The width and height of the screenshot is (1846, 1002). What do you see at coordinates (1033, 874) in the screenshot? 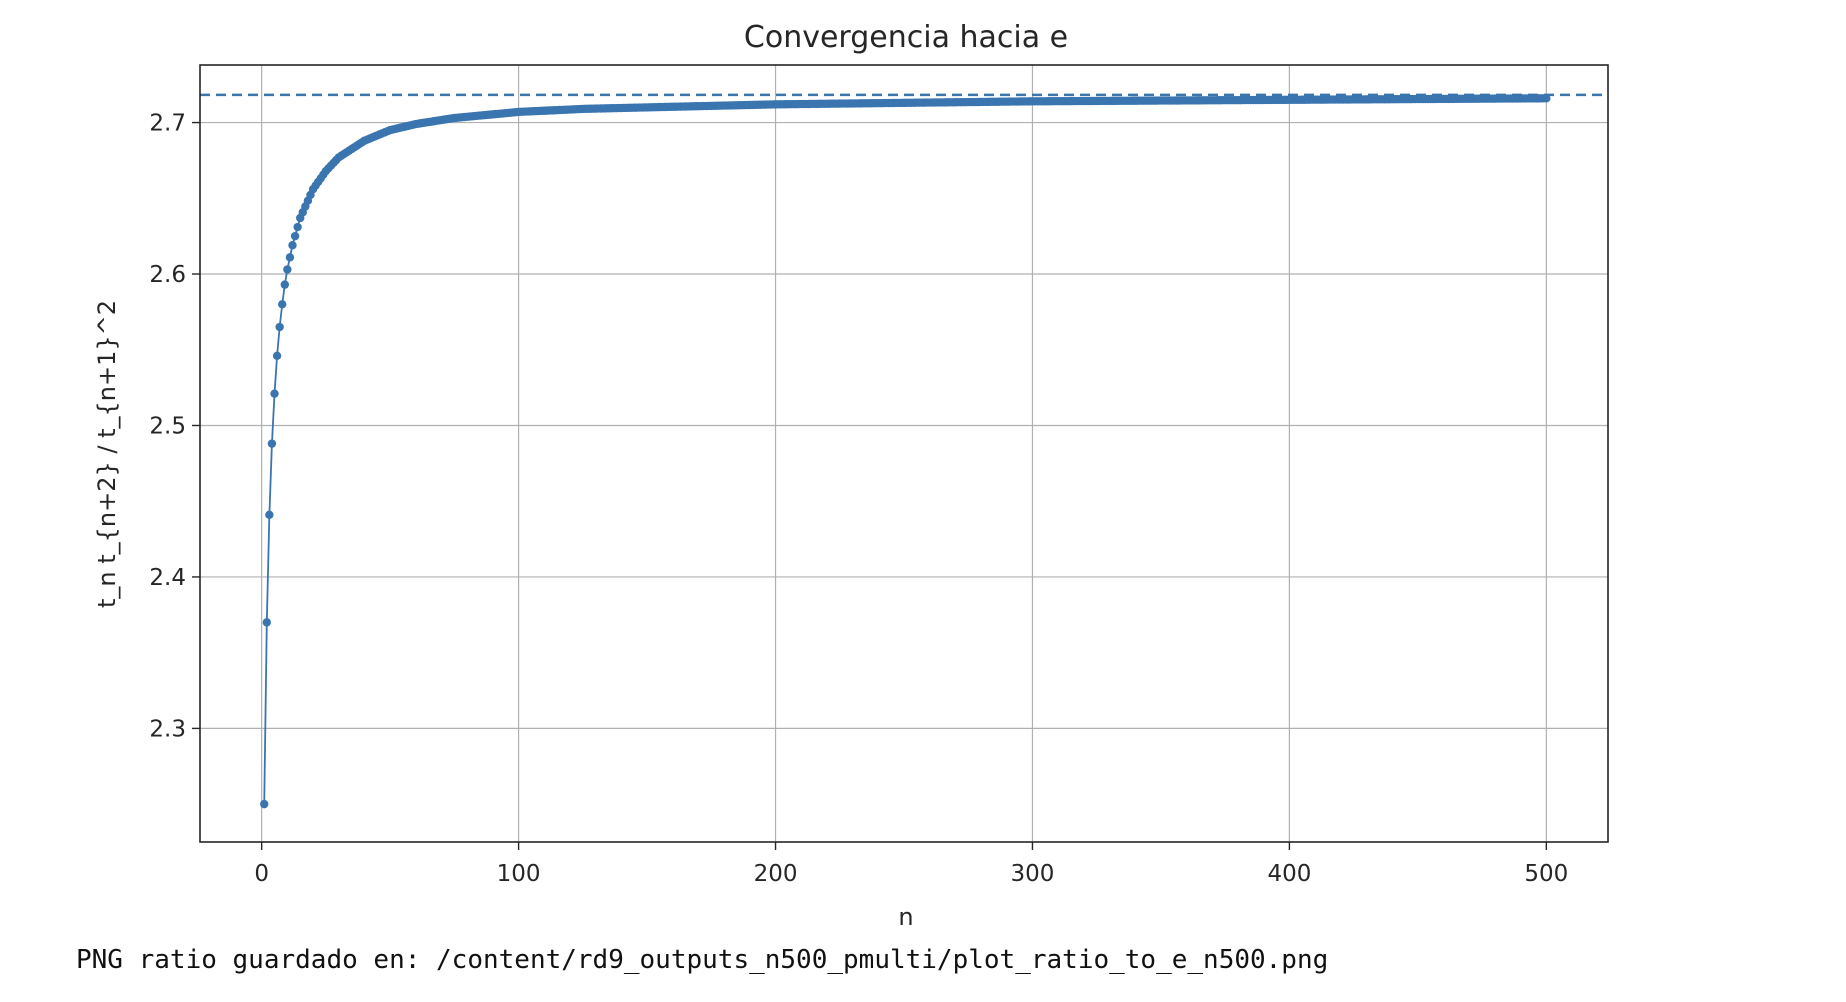
I see `x-tick-label: 300` at bounding box center [1033, 874].